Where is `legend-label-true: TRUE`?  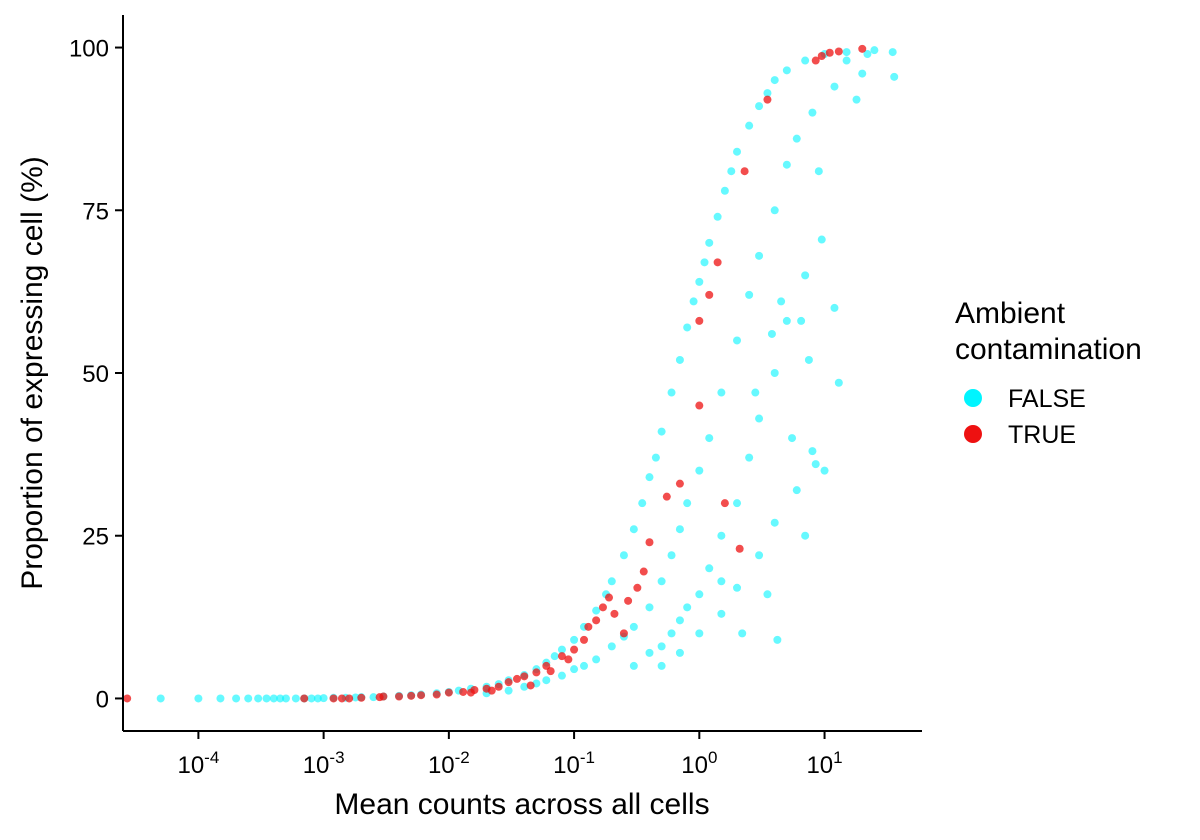 legend-label-true: TRUE is located at coordinates (1042, 435).